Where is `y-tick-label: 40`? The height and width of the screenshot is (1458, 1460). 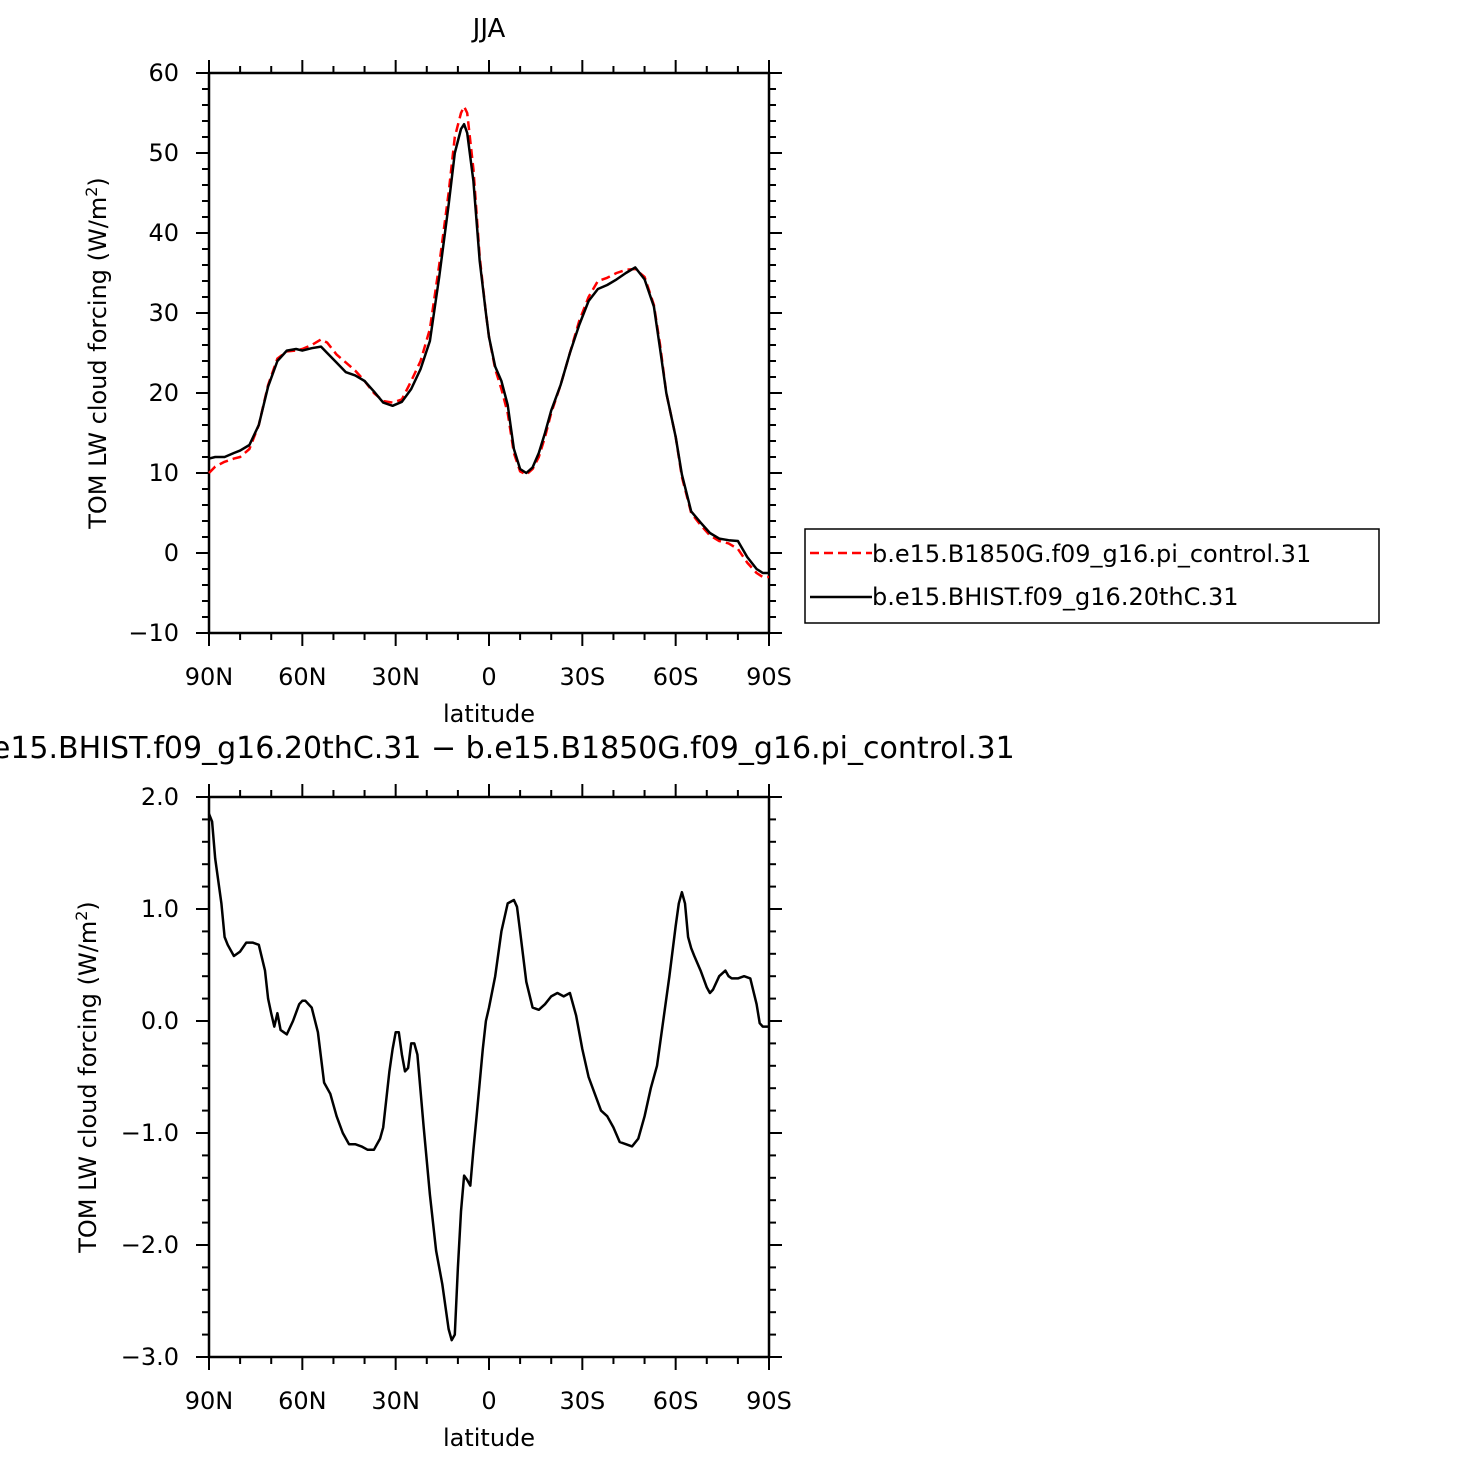
y-tick-label: 40 is located at coordinates (163, 233).